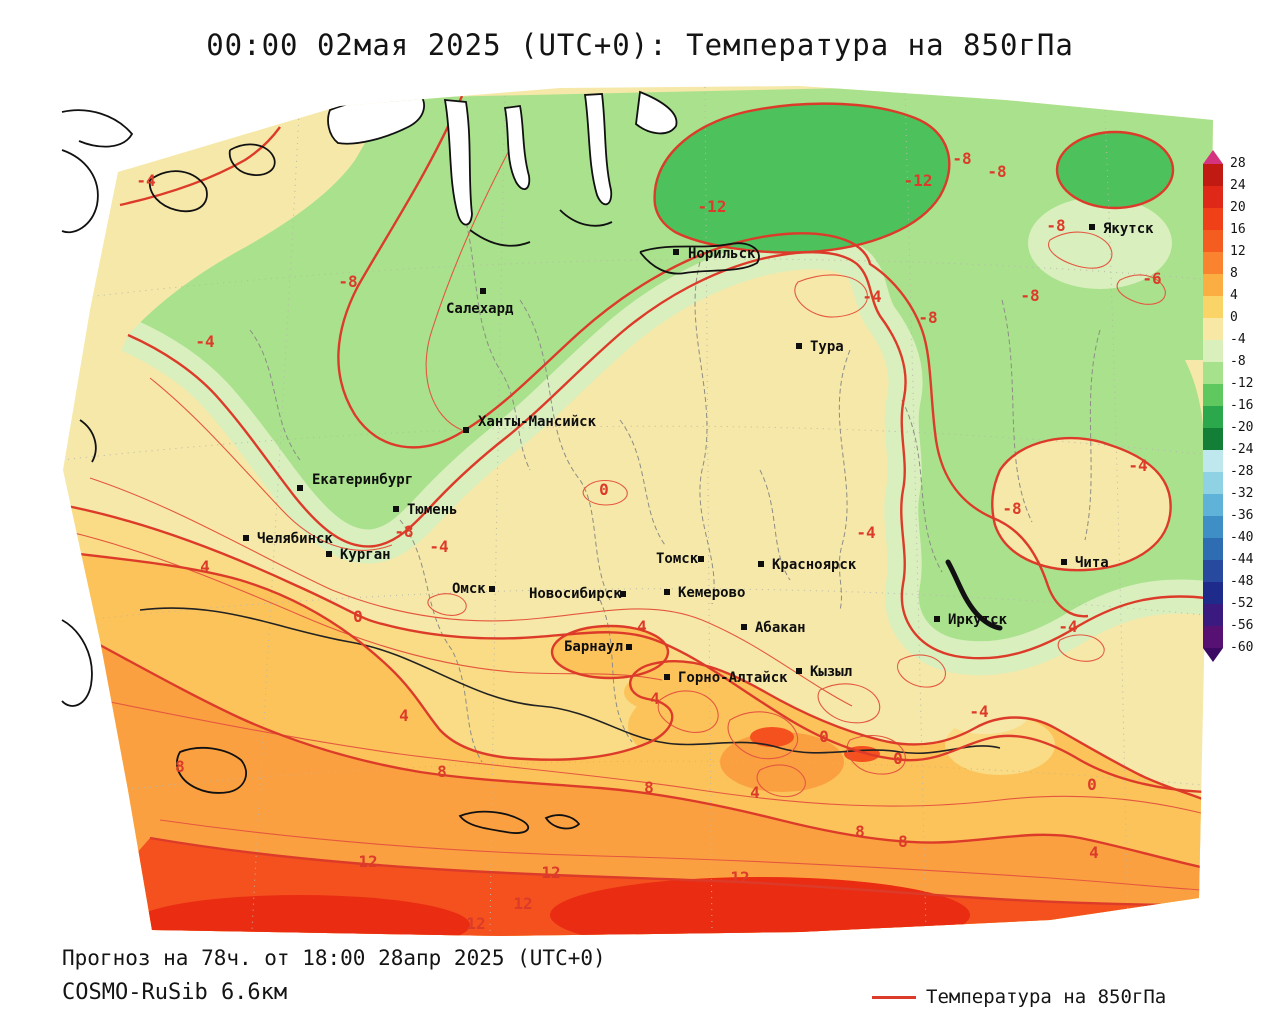 The image size is (1280, 1024). Describe the element at coordinates (1238, 207) in the screenshot. I see `colorbar-value: 20` at that location.